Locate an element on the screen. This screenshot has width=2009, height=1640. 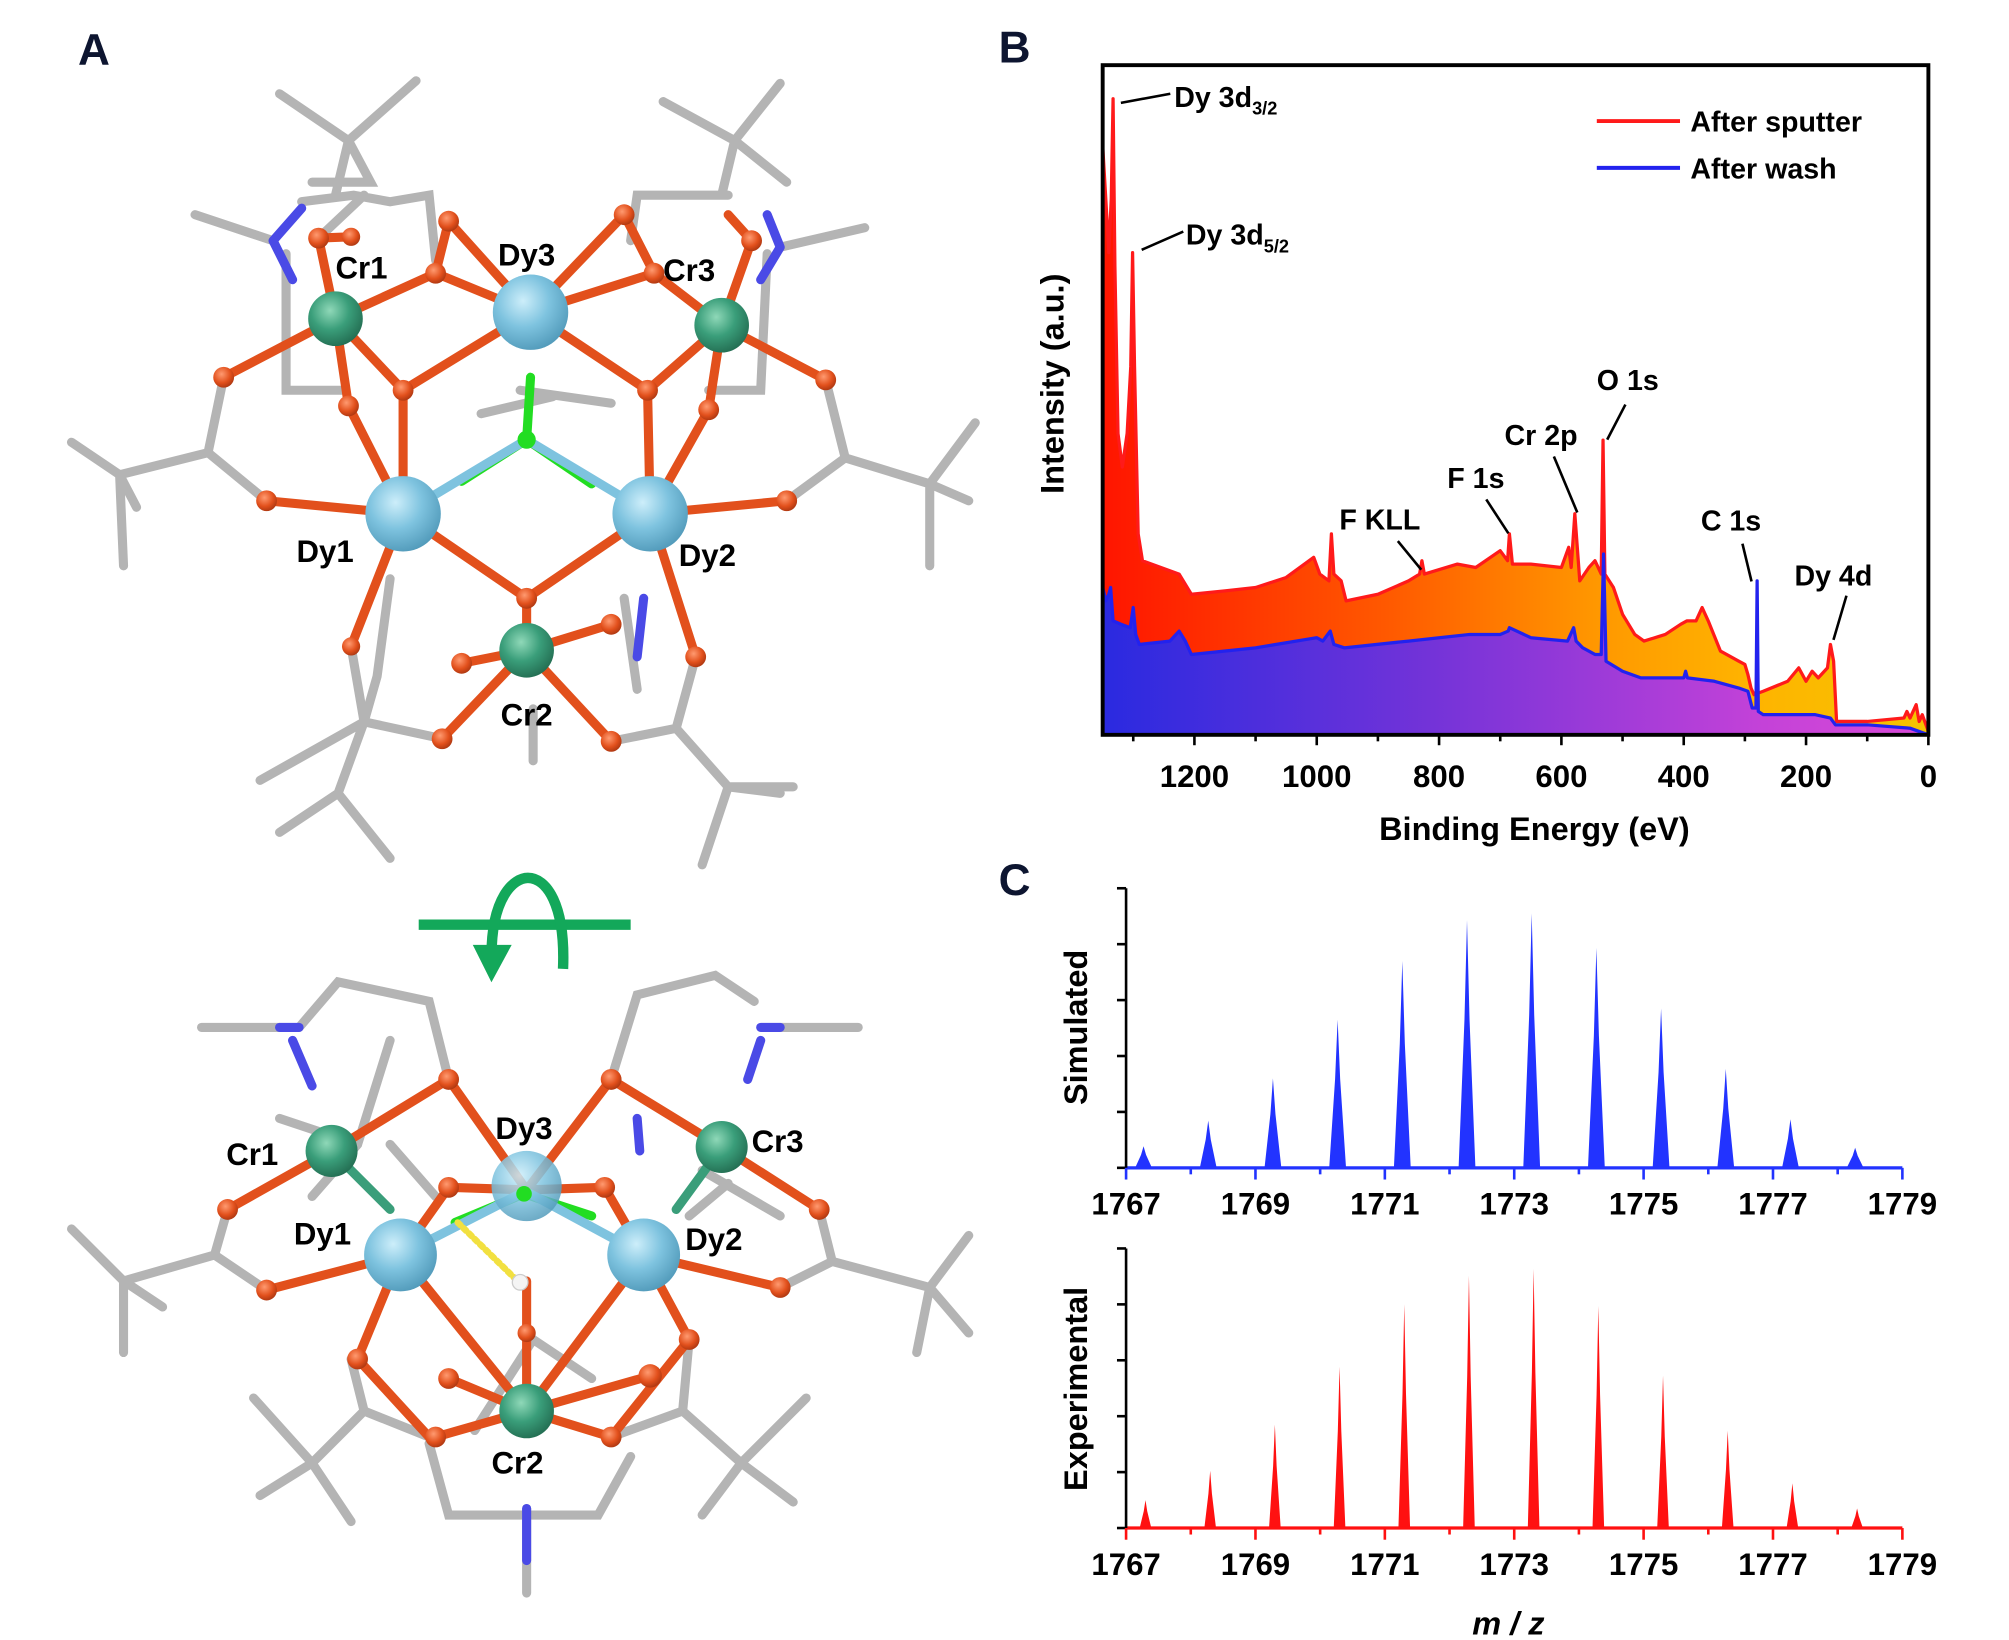
annotation-o1s: O 1s is located at coordinates (1628, 381).